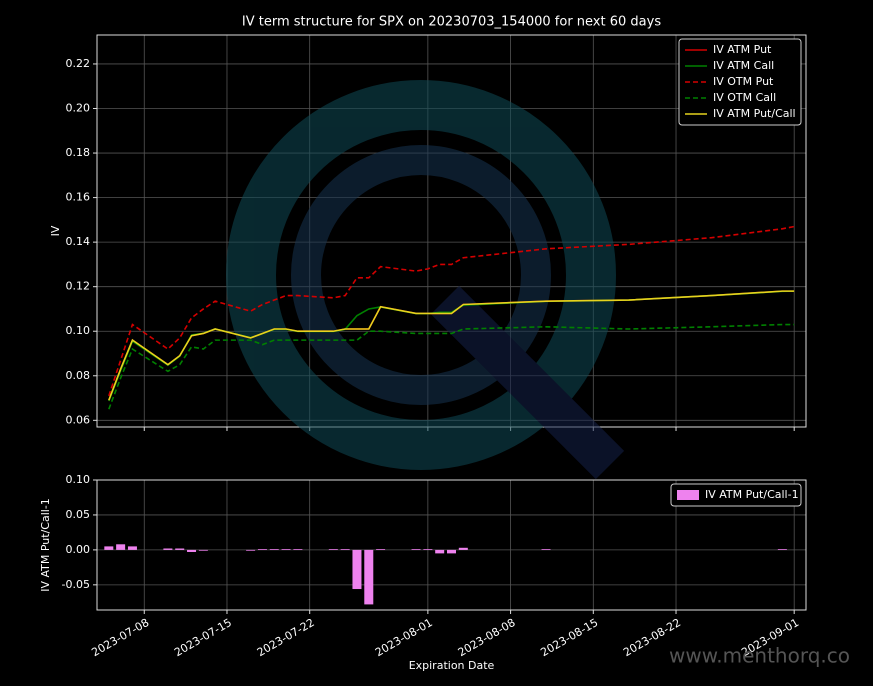 The height and width of the screenshot is (686, 873). What do you see at coordinates (78, 514) in the screenshot?
I see `y-tick-label: 0.05` at bounding box center [78, 514].